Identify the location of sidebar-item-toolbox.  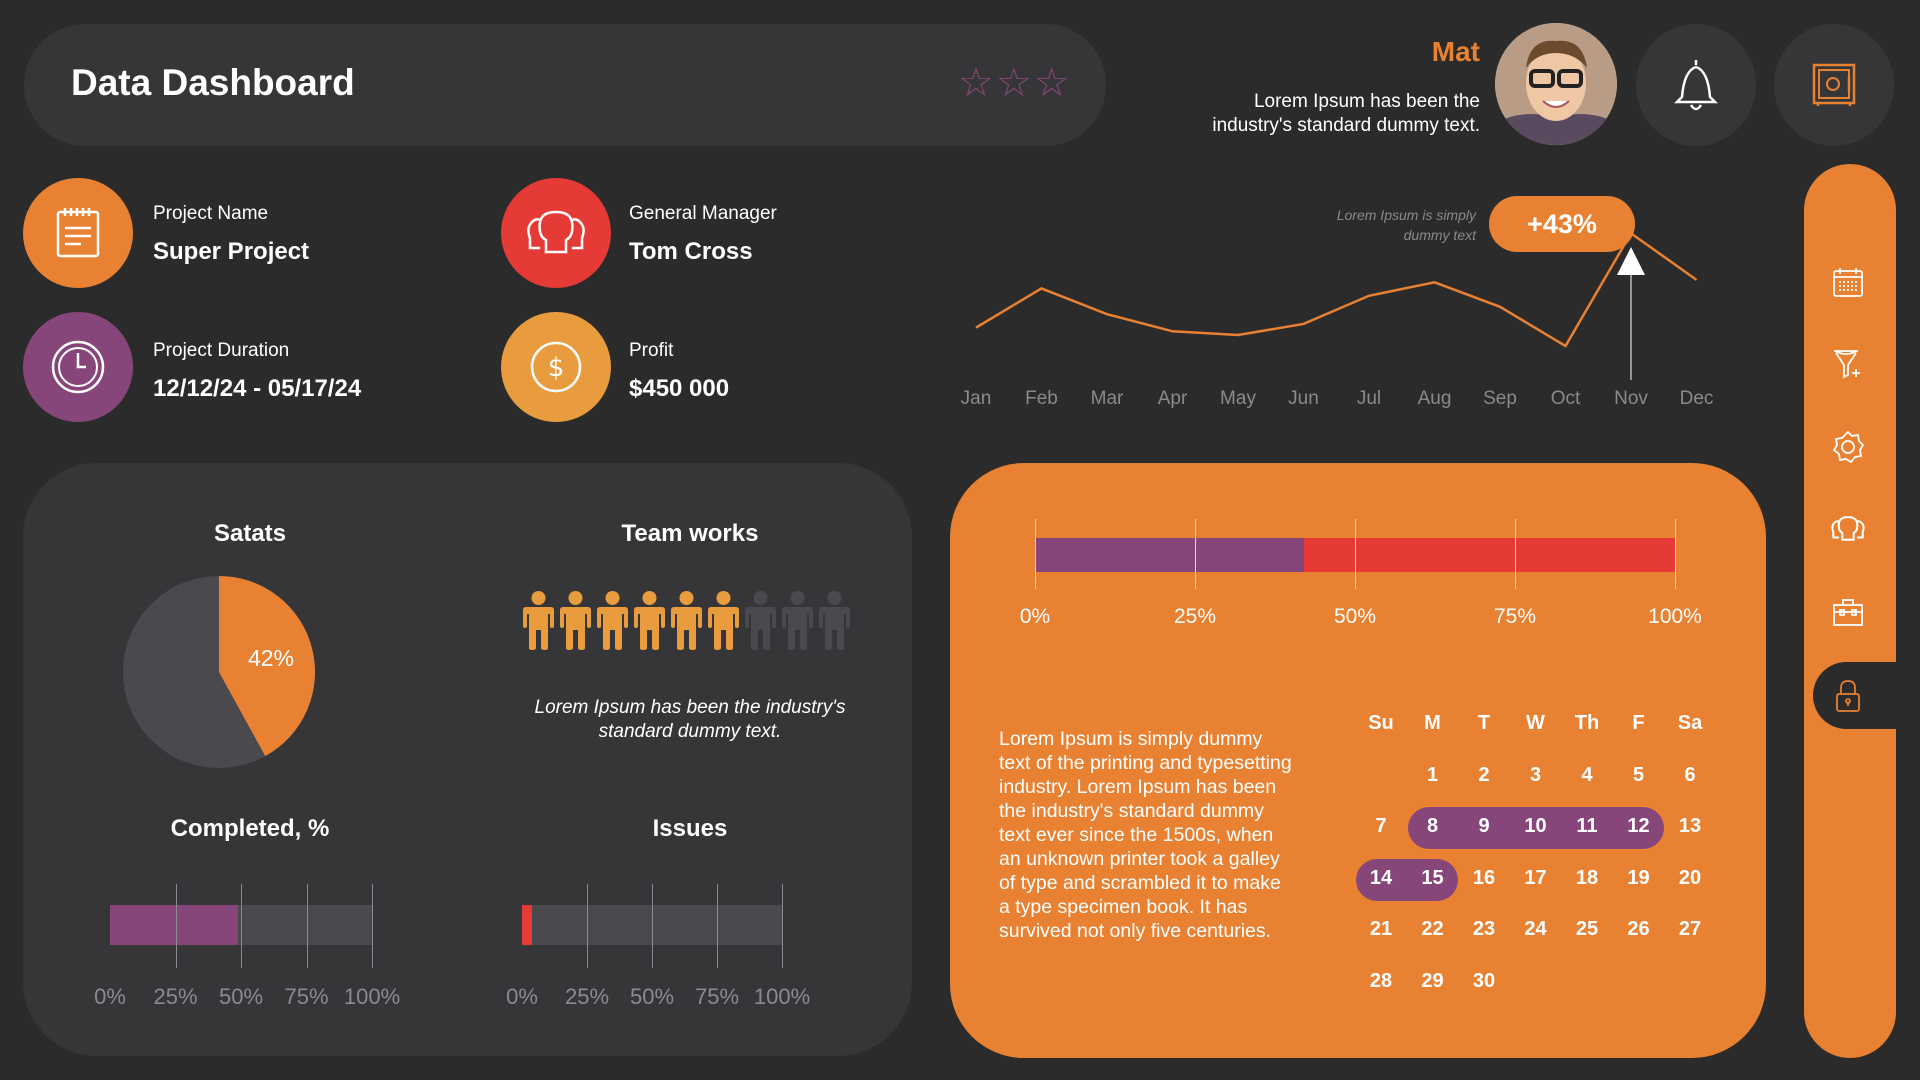
(1848, 612).